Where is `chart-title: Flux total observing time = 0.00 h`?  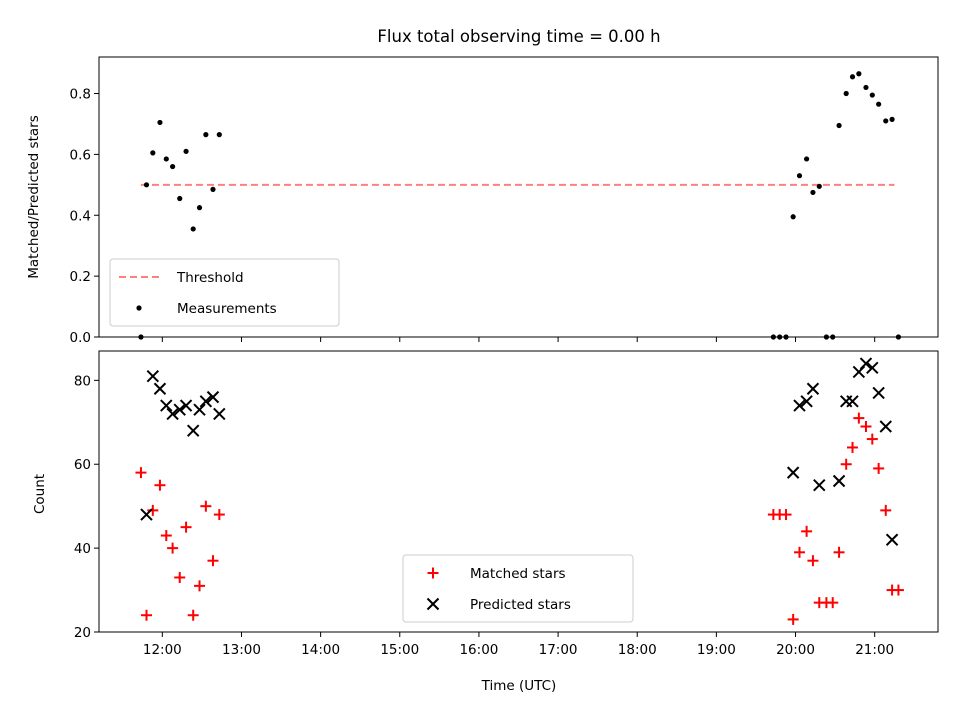
chart-title: Flux total observing time = 0.00 h is located at coordinates (518, 36).